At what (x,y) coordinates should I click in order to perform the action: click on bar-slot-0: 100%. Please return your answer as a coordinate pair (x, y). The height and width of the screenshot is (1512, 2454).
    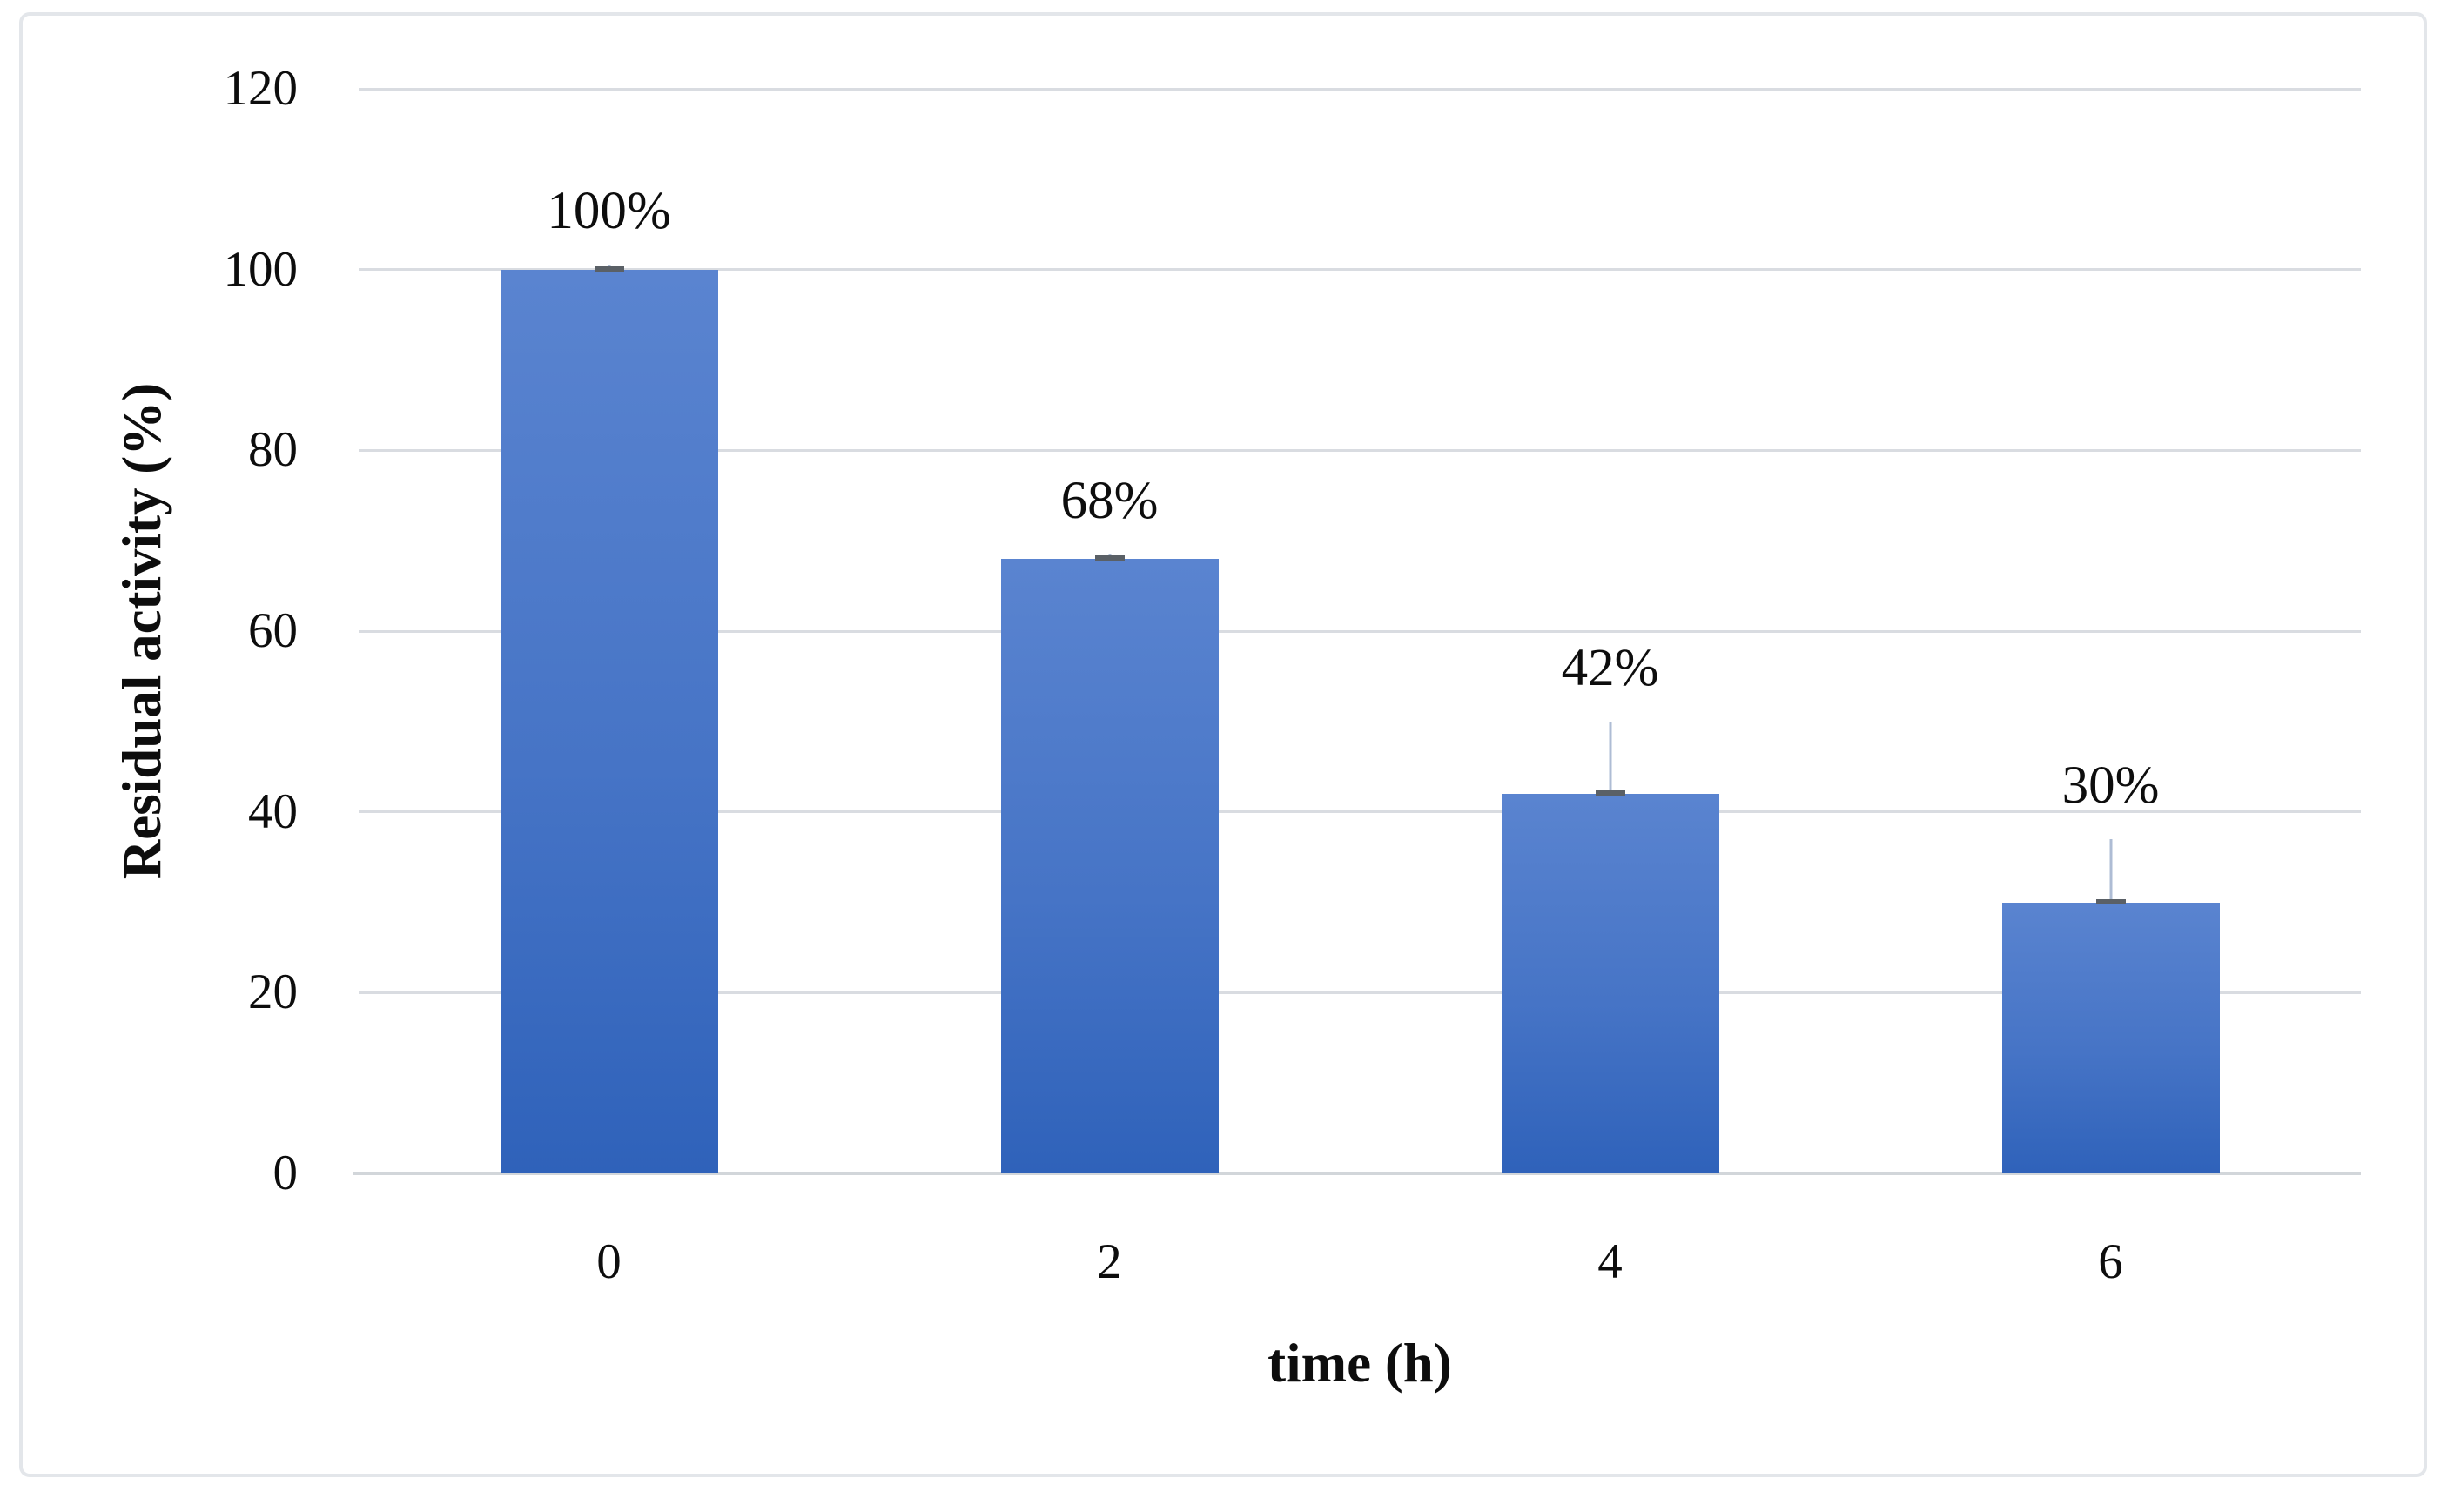
    Looking at the image, I should click on (609, 631).